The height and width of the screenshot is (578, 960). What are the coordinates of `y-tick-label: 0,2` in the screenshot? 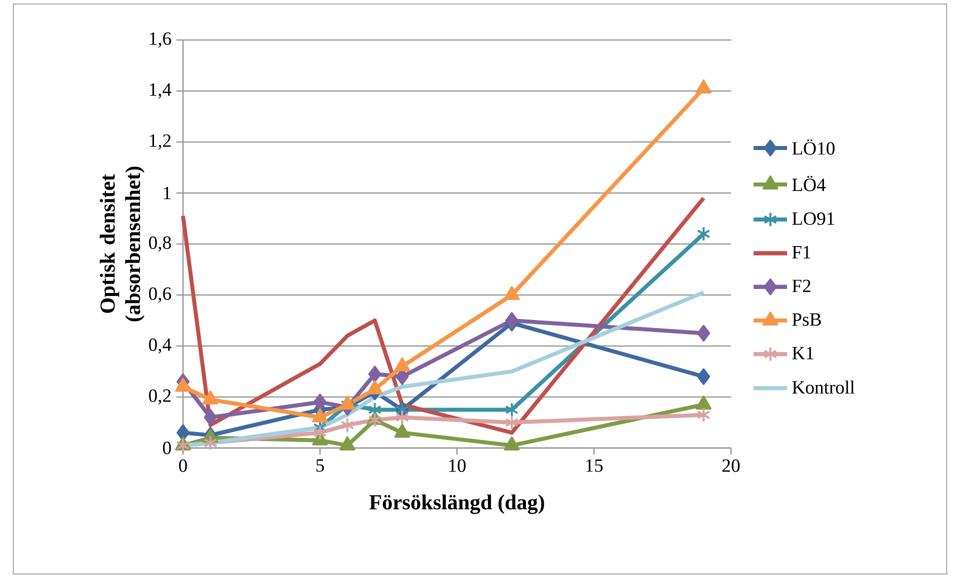 It's located at (160, 397).